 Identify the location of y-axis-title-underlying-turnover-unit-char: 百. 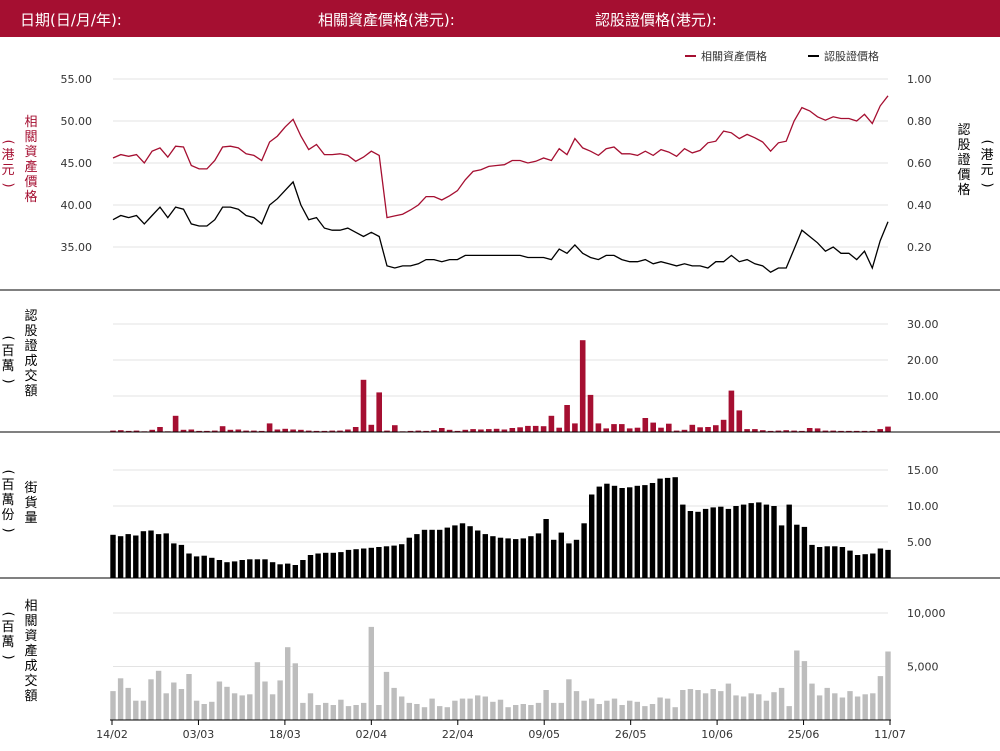
(7, 627).